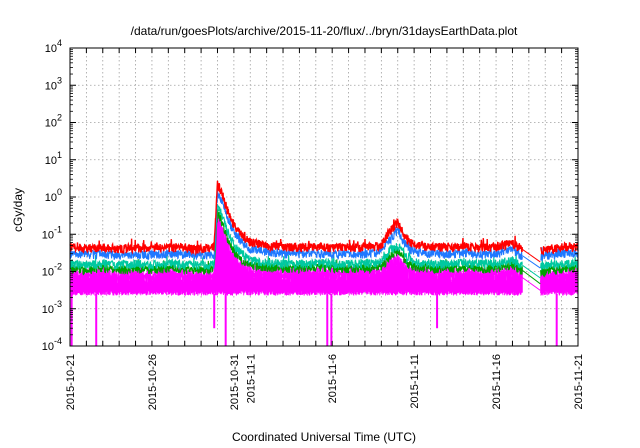  Describe the element at coordinates (52, 307) in the screenshot. I see `y-tick-label: 10⁻³` at that location.